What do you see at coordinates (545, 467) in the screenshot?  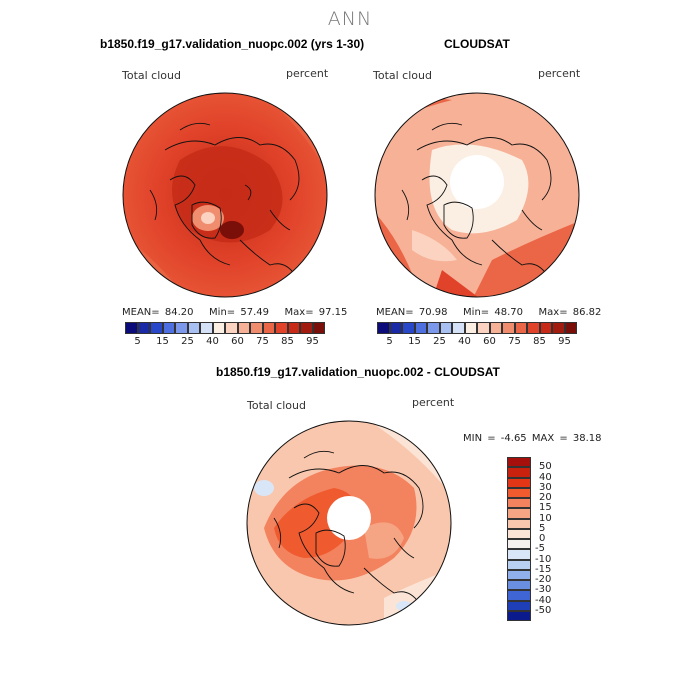 I see `diff-colorbar-tick-label: 50` at bounding box center [545, 467].